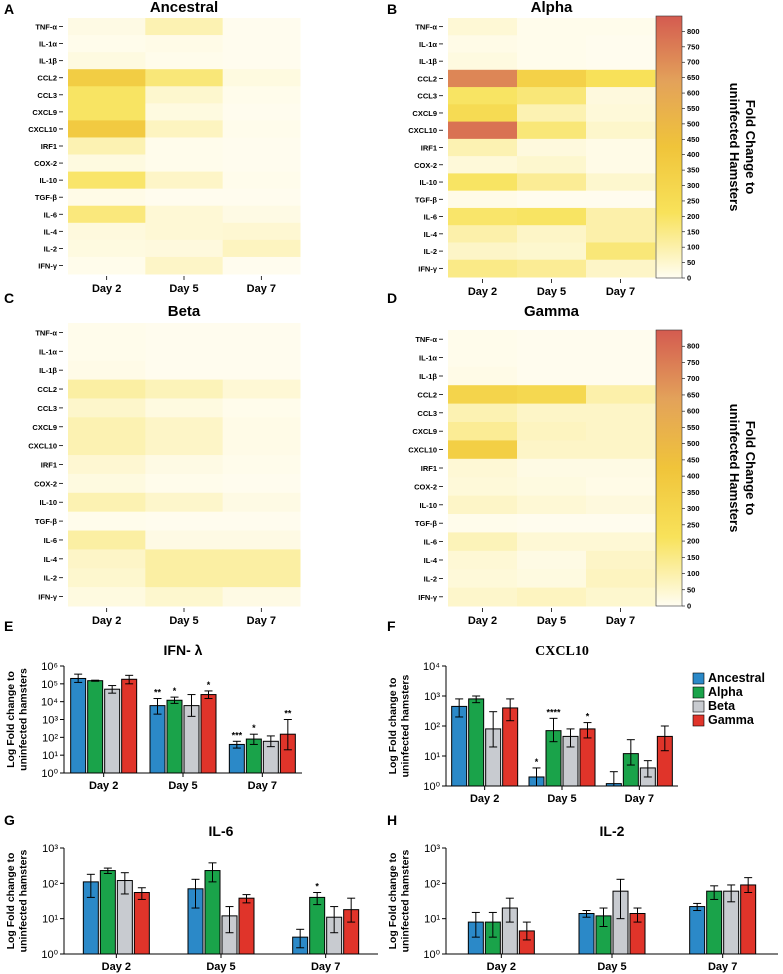 This screenshot has height=974, width=783. Describe the element at coordinates (612, 831) in the screenshot. I see `bar-chart-title: IL-2` at that location.